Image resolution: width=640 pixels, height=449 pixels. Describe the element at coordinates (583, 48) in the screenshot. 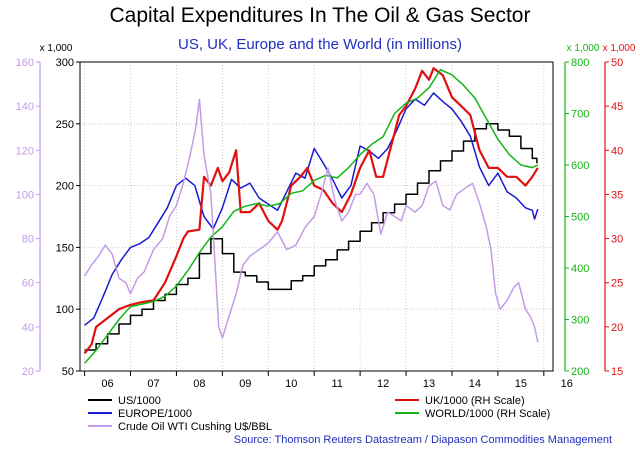

I see `world-axis-unit-label: x 1,000` at that location.